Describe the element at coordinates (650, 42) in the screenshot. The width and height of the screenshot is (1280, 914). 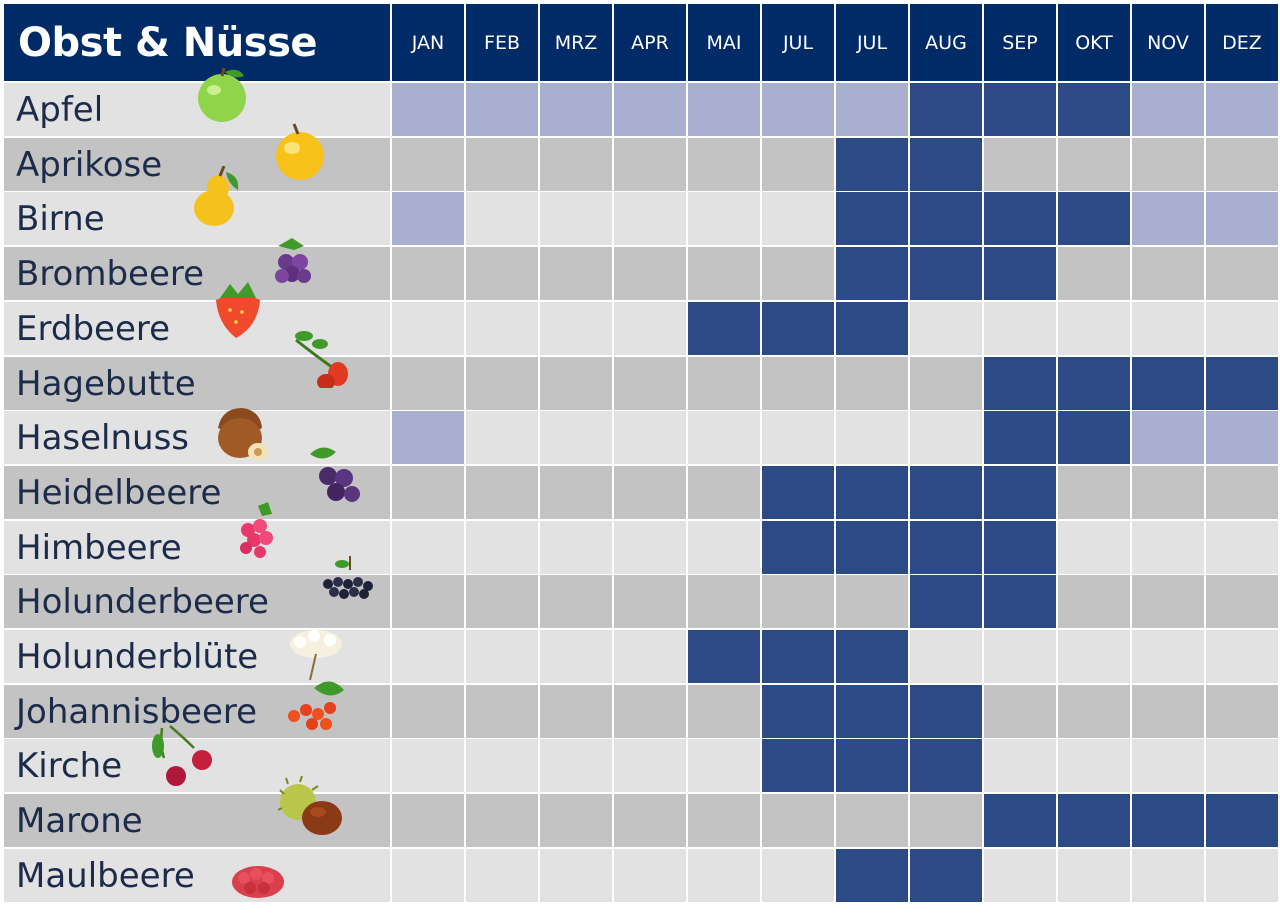
I see `month-header-4: APR` at that location.